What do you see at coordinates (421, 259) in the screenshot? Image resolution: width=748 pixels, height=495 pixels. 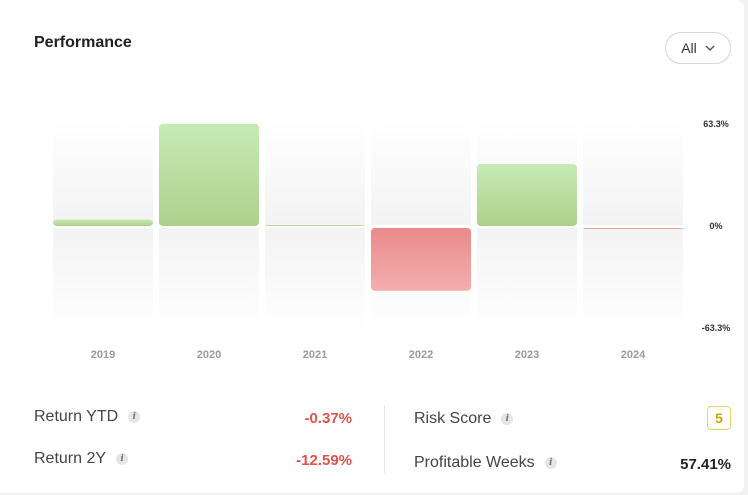 I see `bar-2022` at bounding box center [421, 259].